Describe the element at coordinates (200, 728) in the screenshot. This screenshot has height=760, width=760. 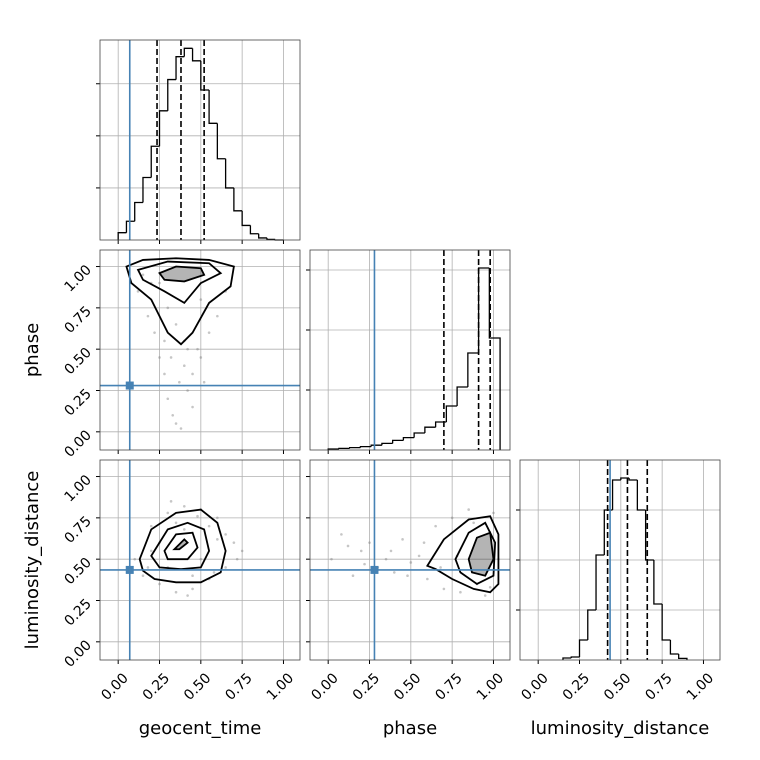
I see `x-axis-label: geocent_time` at that location.